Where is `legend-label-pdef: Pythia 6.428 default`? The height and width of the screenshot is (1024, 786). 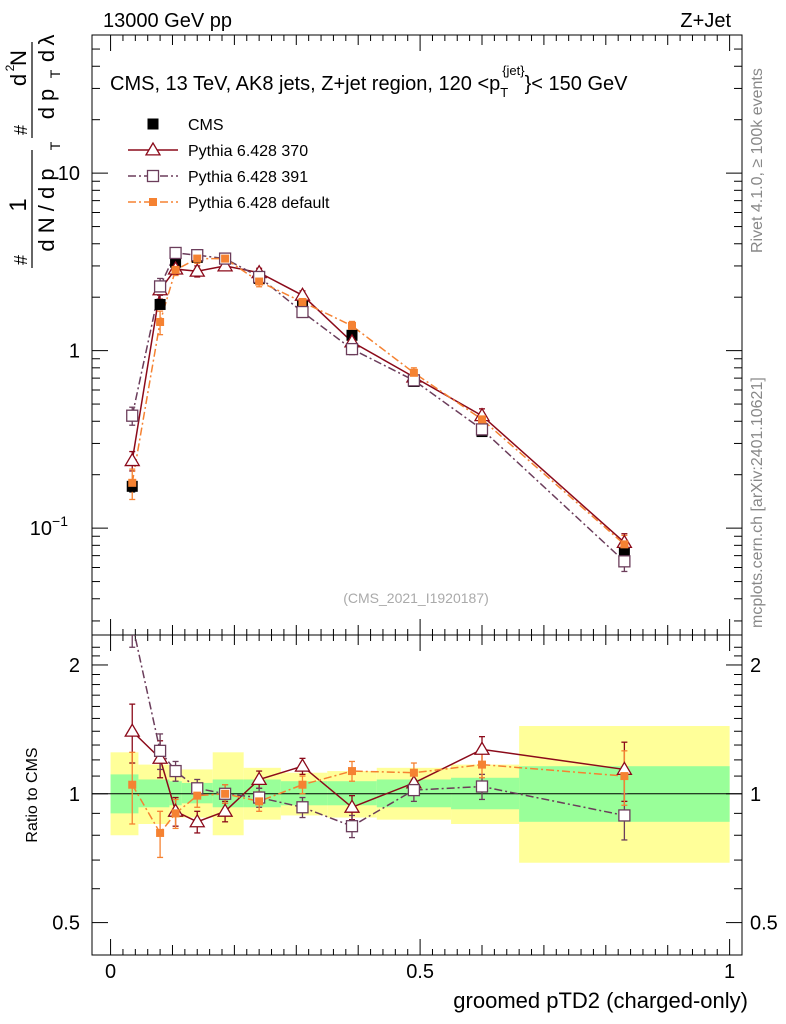 legend-label-pdef: Pythia 6.428 default is located at coordinates (259, 203).